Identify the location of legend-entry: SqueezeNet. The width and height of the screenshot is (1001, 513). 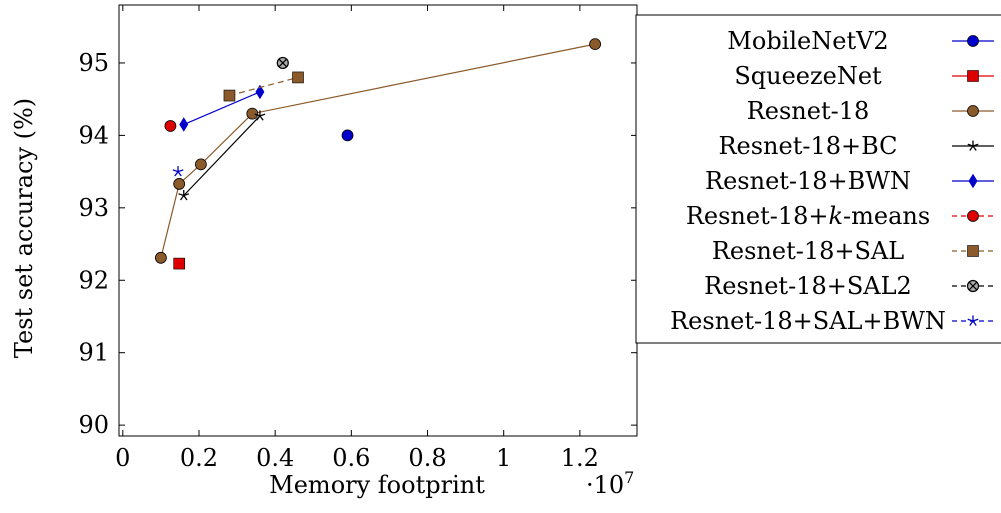
(864, 76).